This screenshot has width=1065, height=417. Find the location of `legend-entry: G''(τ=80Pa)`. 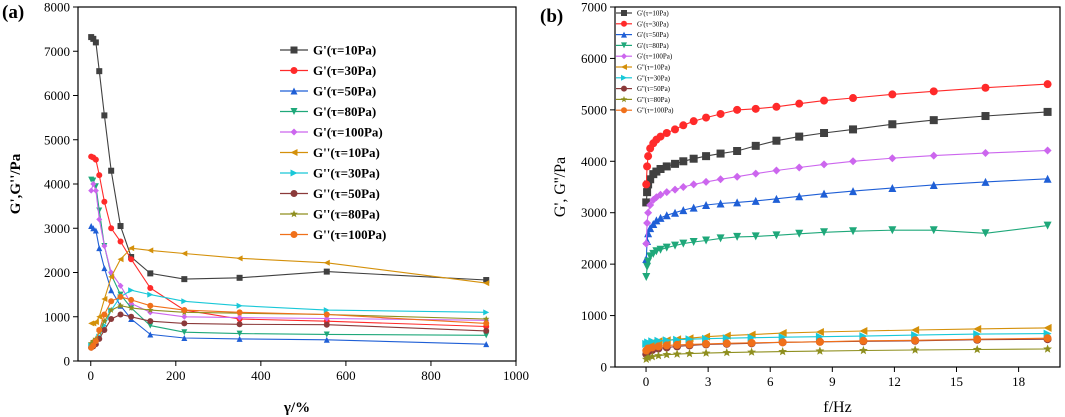

legend-entry: G''(τ=80Pa) is located at coordinates (643, 100).